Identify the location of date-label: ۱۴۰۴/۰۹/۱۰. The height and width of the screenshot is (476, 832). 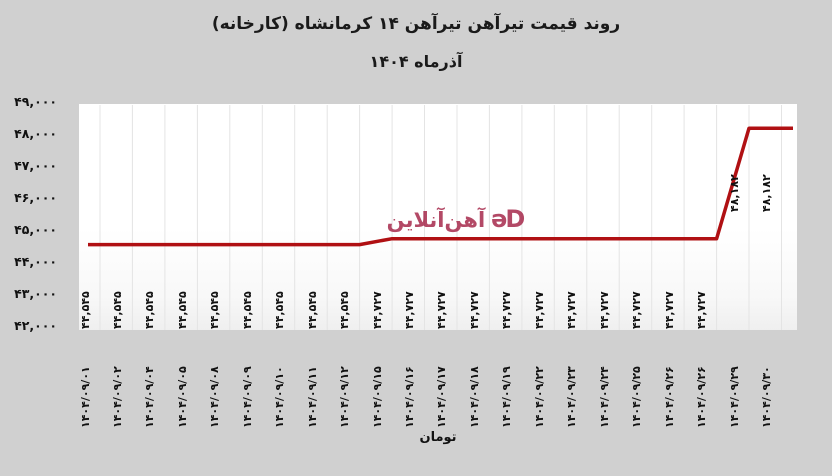
(280, 397).